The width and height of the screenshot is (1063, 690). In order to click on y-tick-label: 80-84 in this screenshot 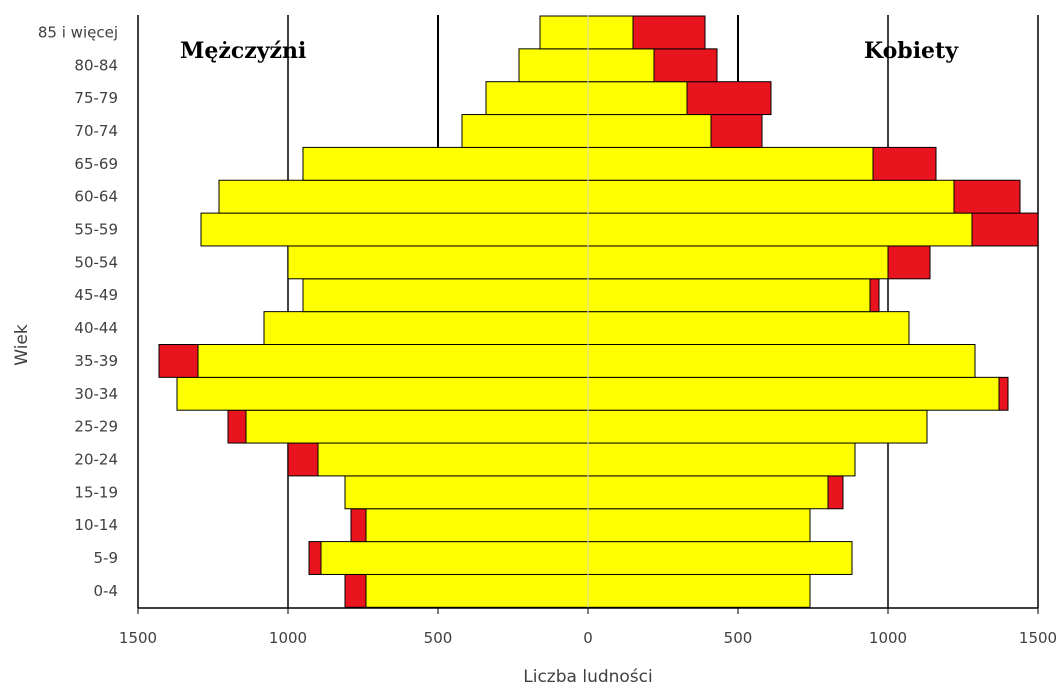, I will do `click(96, 65)`.